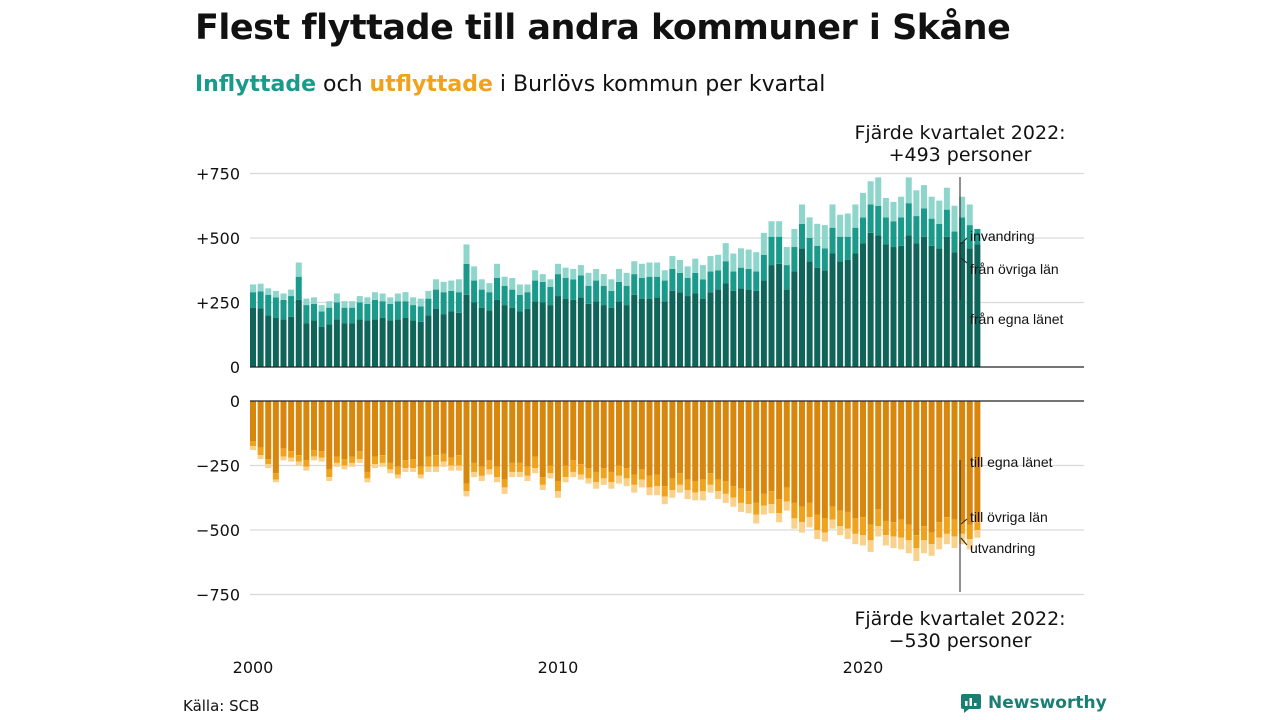 The width and height of the screenshot is (1280, 720). Describe the element at coordinates (1002, 236) in the screenshot. I see `segment-label-invandring: invandring` at that location.